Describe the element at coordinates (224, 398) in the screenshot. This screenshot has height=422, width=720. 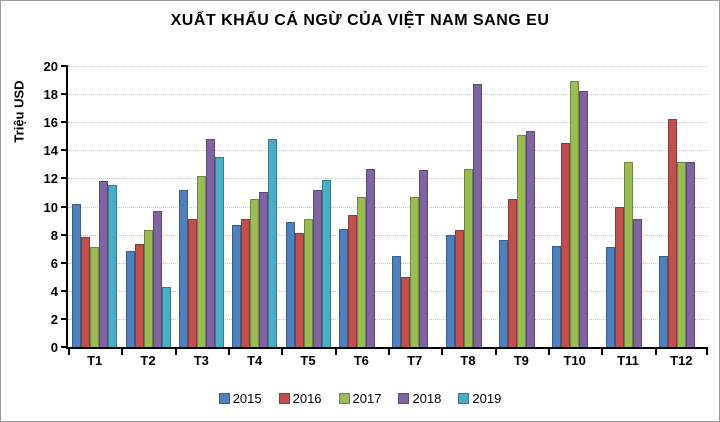
I see `legend-swatch-2015` at that location.